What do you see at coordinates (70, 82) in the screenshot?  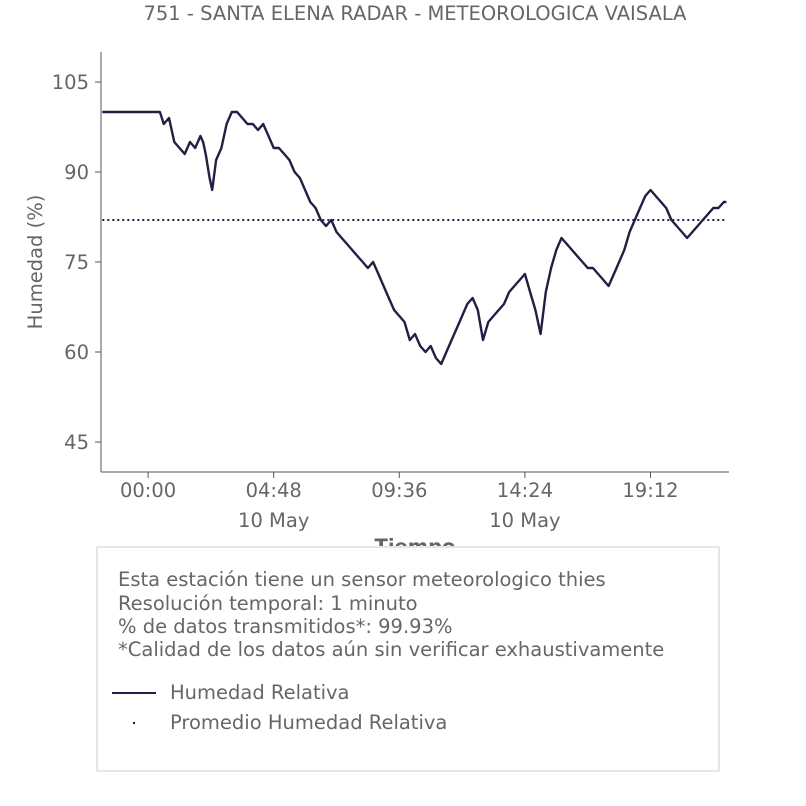 I see `y-tick-label: 105` at bounding box center [70, 82].